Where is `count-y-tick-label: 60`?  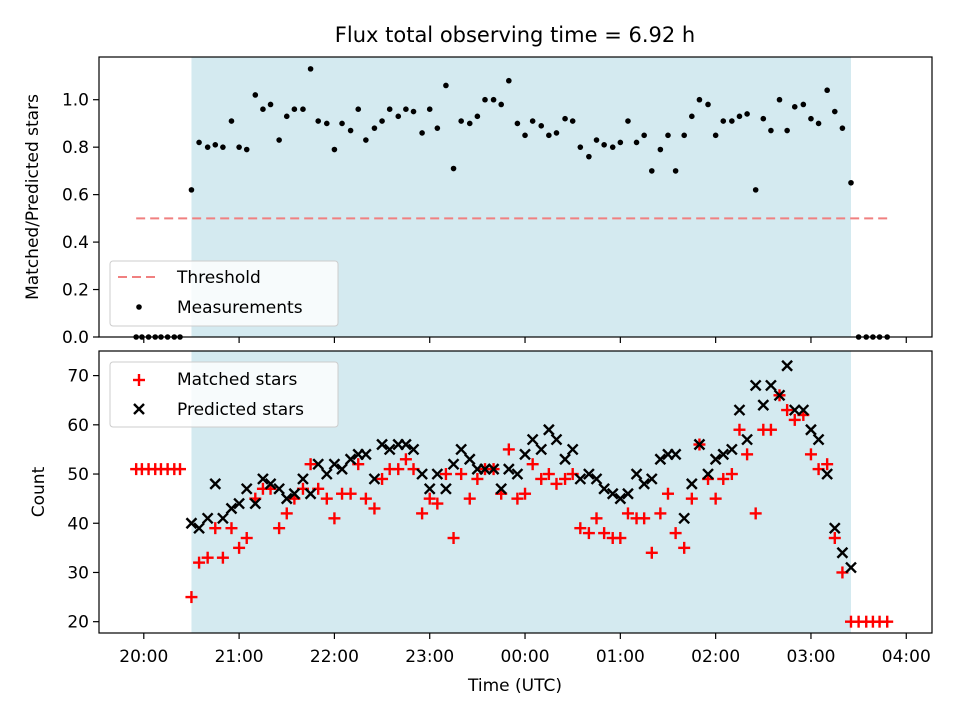
count-y-tick-label: 60 is located at coordinates (78, 426).